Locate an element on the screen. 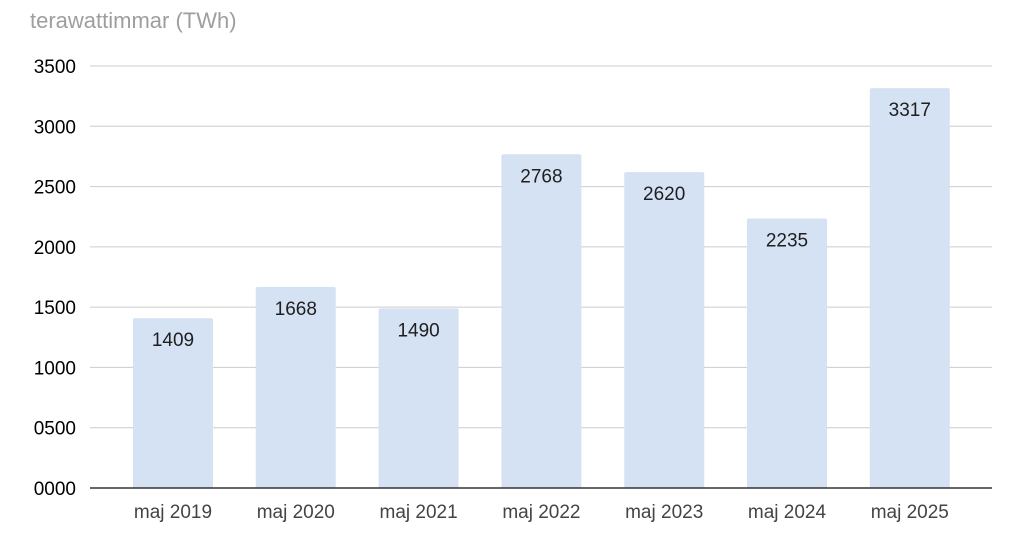 This screenshot has height=554, width=1024. y-unit-label: terawattimmar (TWh) is located at coordinates (133, 20).